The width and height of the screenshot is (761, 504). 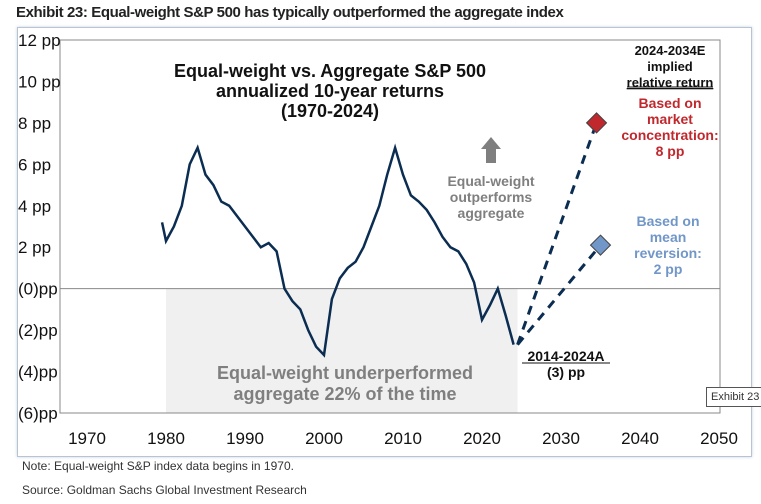 What do you see at coordinates (669, 135) in the screenshot?
I see `projection-label: concentration:` at bounding box center [669, 135].